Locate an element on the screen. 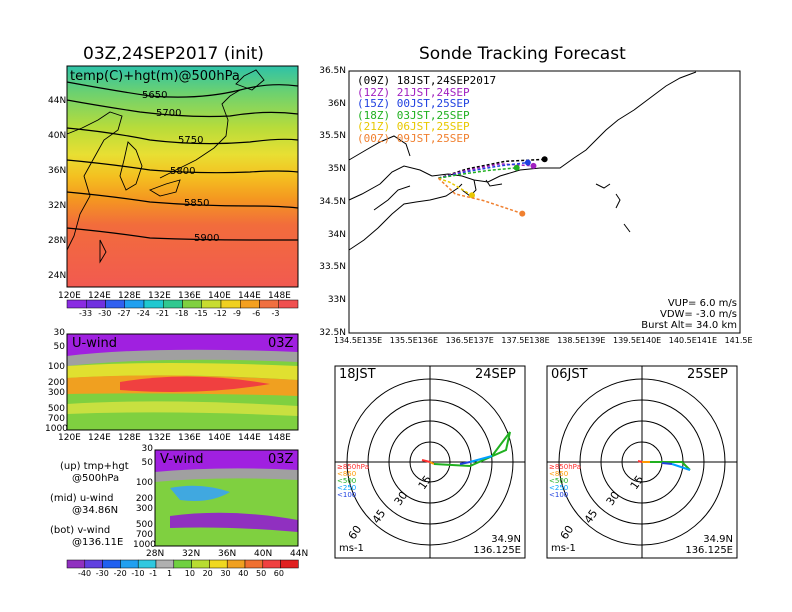  v-wind-pressure-tick: 100 is located at coordinates (144, 483).